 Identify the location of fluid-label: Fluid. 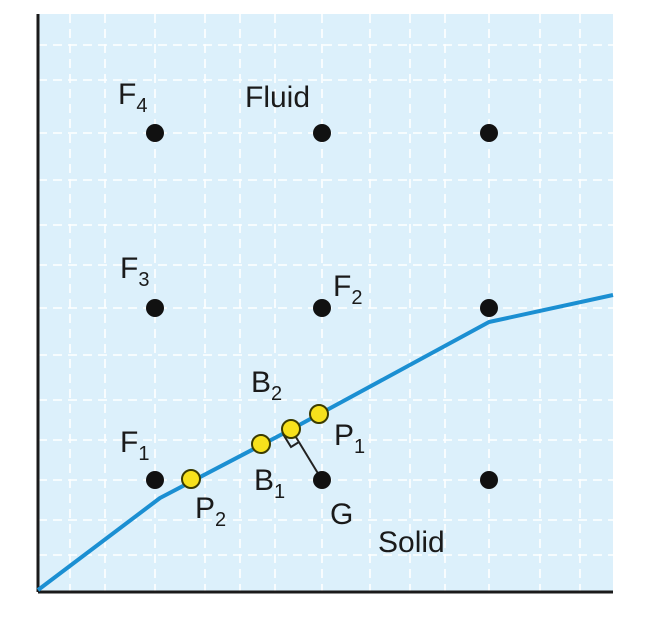
(277, 97).